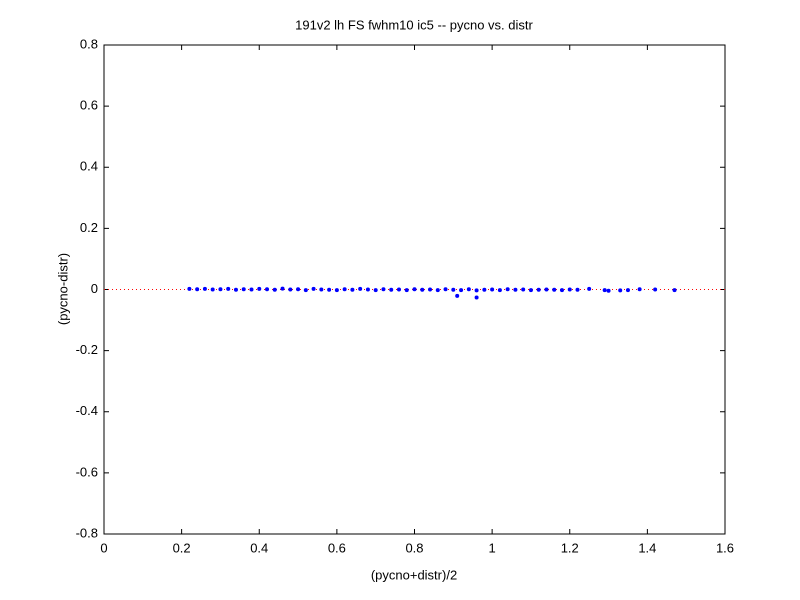 Image resolution: width=800 pixels, height=600 pixels. What do you see at coordinates (89, 227) in the screenshot?
I see `y-tick-label: 0.2` at bounding box center [89, 227].